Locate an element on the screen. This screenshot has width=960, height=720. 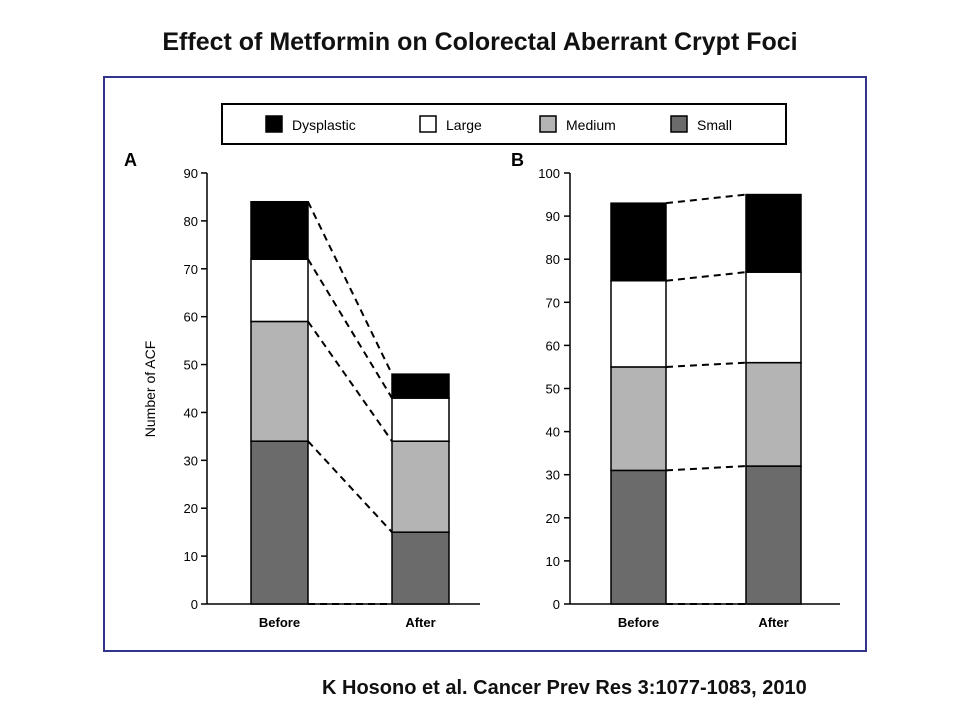
legend-label-dysplastic: Dysplastic is located at coordinates (324, 125).